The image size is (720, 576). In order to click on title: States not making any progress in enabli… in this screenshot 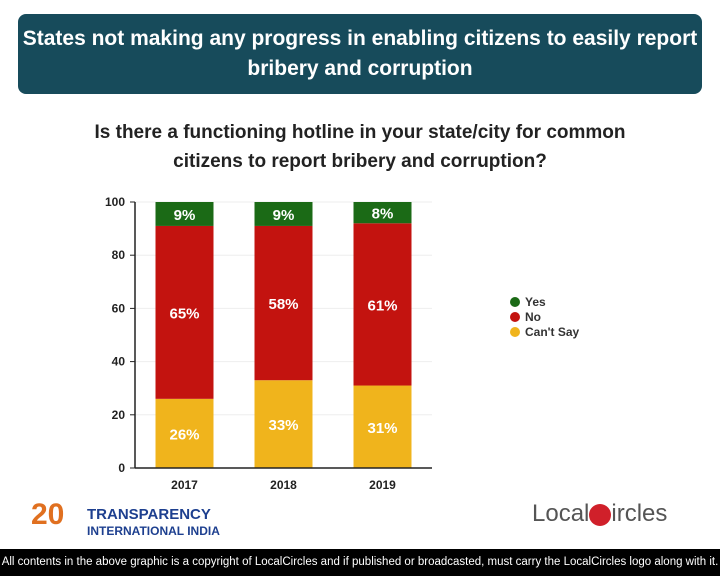, I will do `click(360, 53)`.